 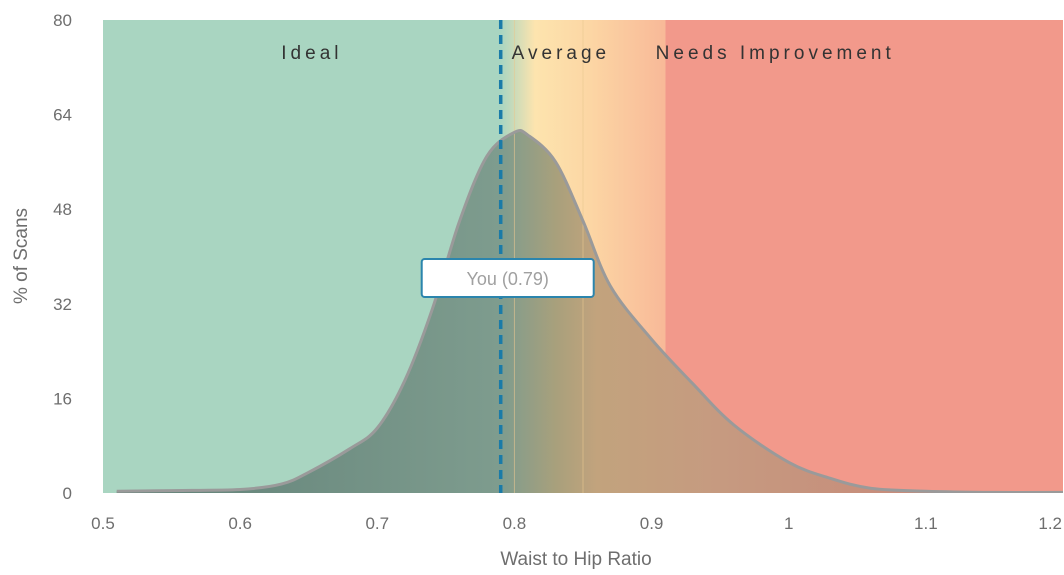 I want to click on y-axis-title: % of Scans, so click(x=21, y=256).